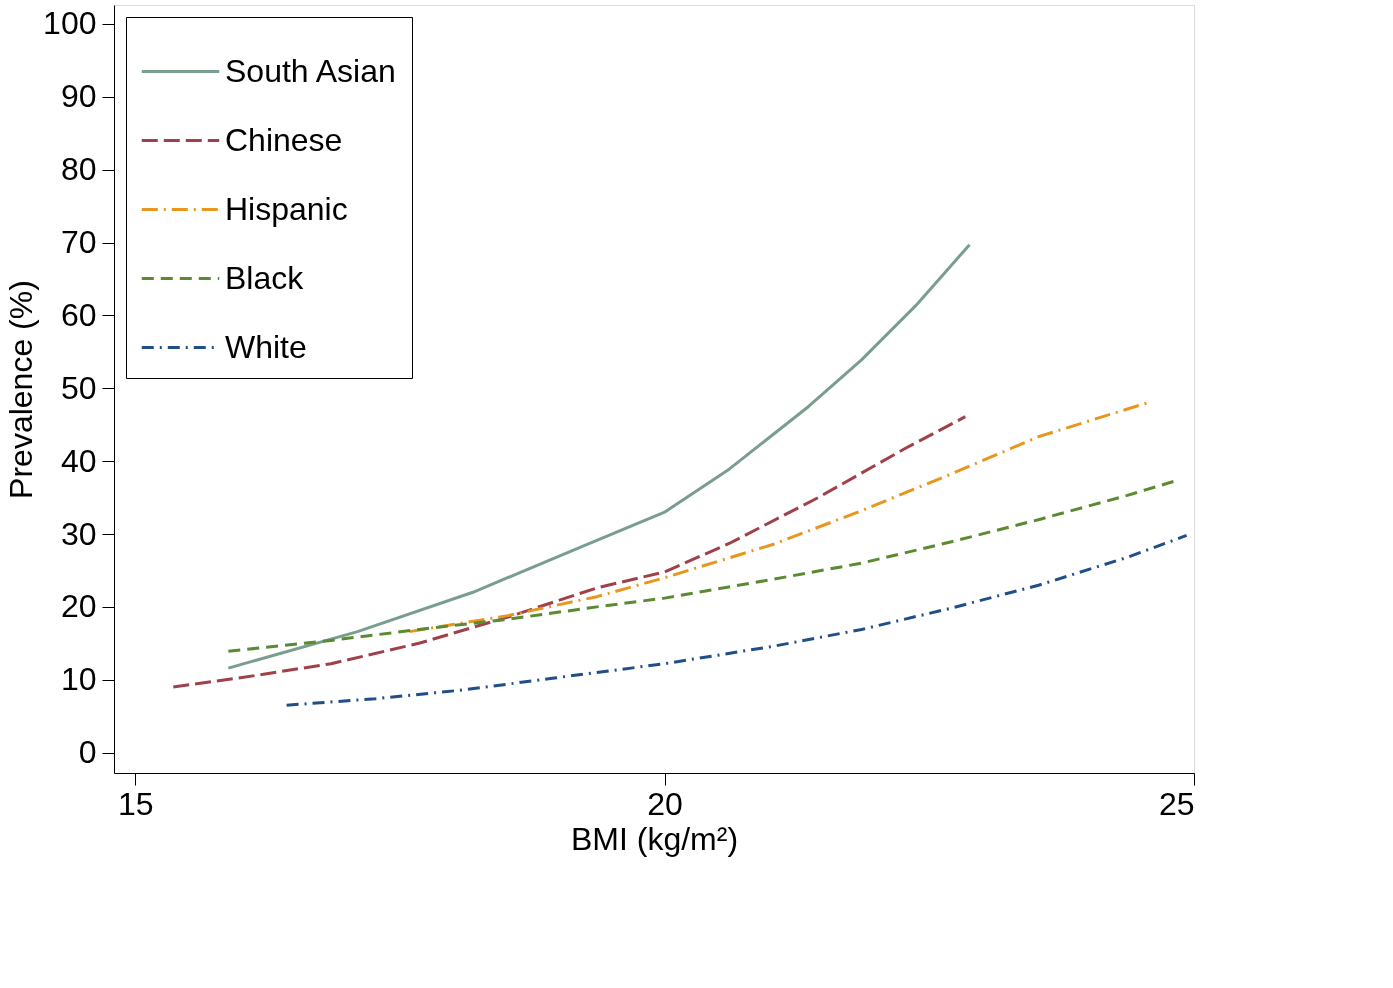 The width and height of the screenshot is (1393, 988). I want to click on y-tick-label: 90, so click(78, 96).